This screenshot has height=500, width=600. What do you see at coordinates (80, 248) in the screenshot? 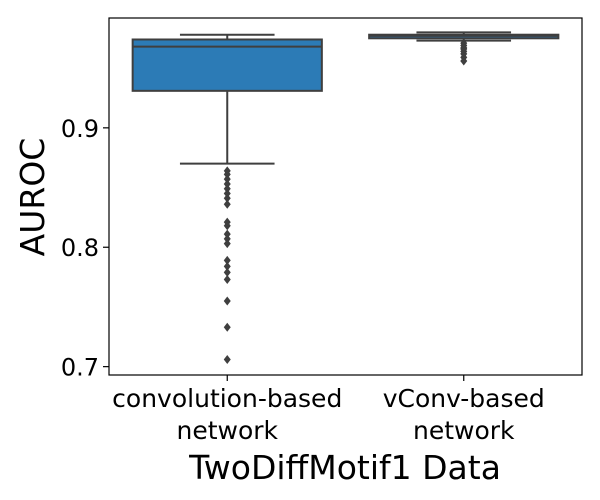
I see `y-tick-label-1: 0.8` at bounding box center [80, 248].